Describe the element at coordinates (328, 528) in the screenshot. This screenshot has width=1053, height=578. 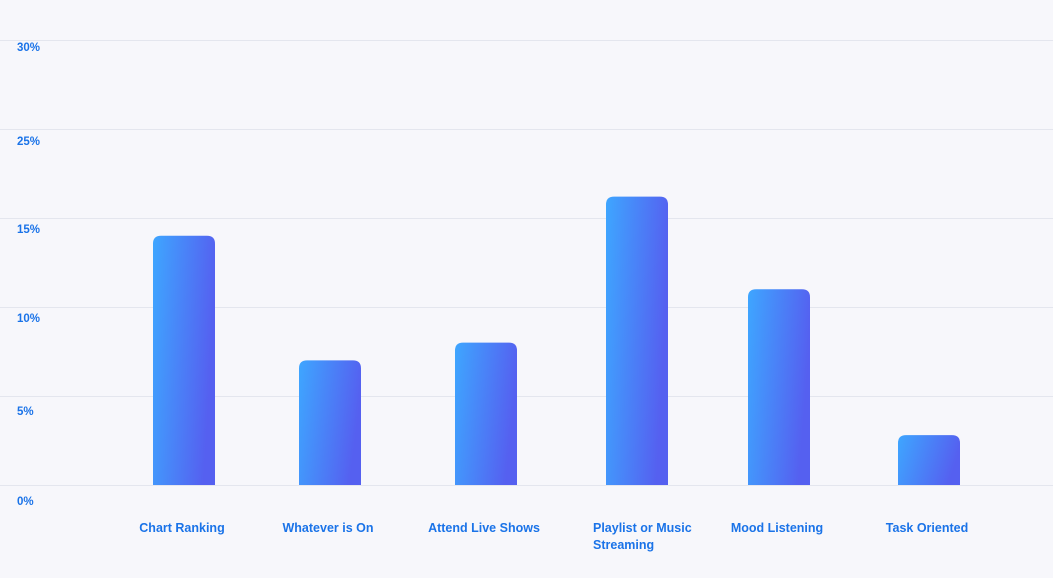
I see `x-category-label: Whatever is On` at that location.